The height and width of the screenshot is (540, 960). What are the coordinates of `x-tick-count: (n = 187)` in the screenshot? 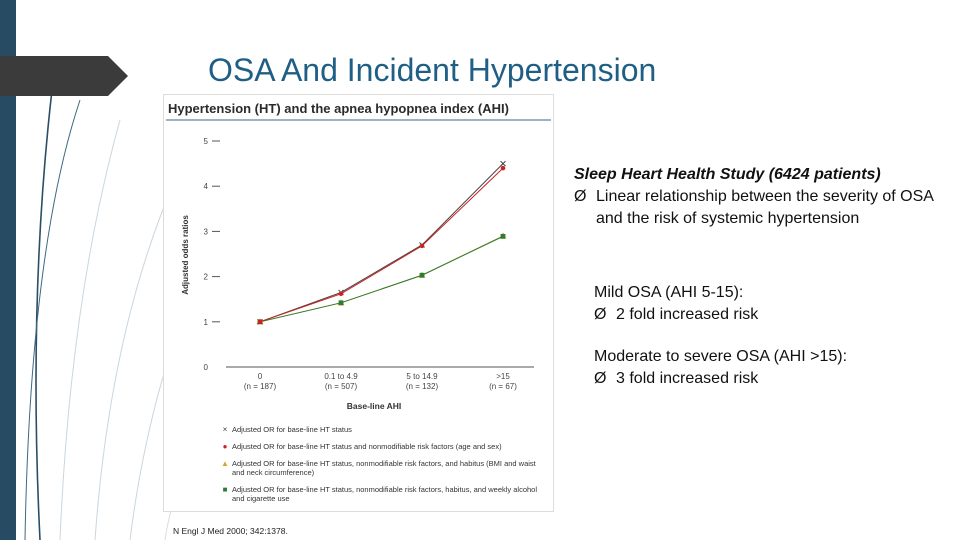 It's located at (260, 386).